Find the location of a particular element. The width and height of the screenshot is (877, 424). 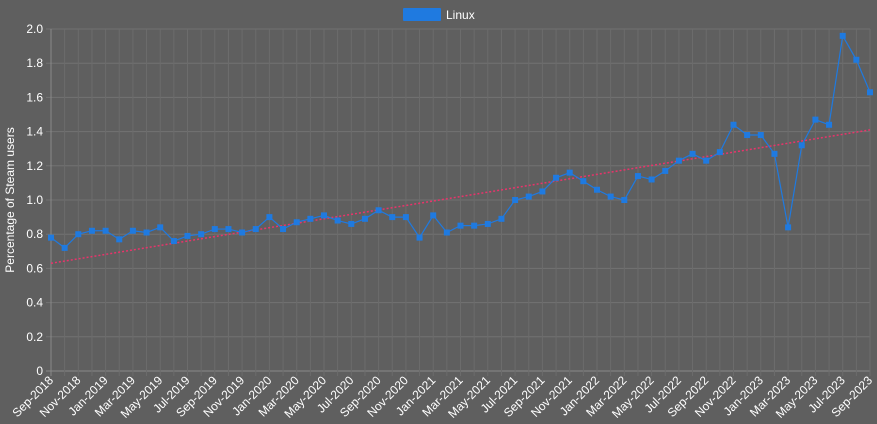

y-axis-title: Percentage of Steam users is located at coordinates (10, 199).